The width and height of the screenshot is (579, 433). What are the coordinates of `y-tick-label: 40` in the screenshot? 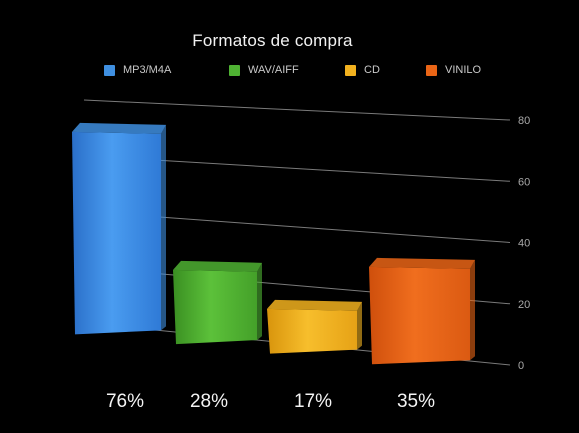 It's located at (524, 244).